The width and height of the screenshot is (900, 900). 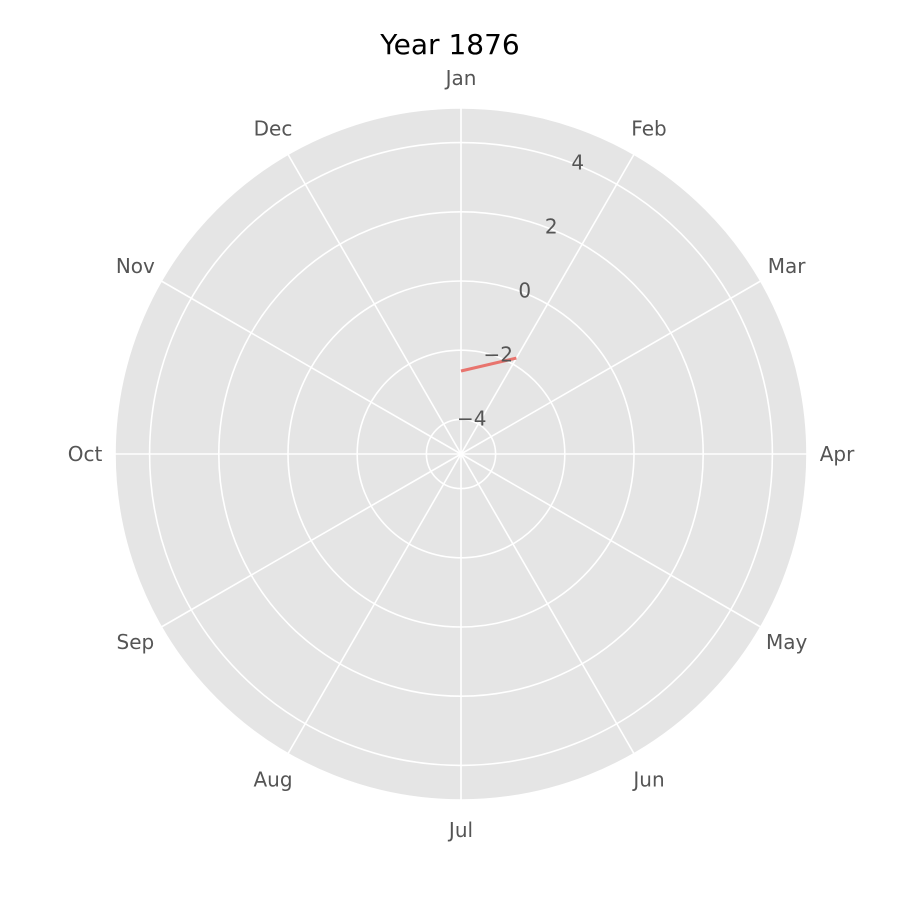 I want to click on angular-tick-label: Jul, so click(x=460, y=830).